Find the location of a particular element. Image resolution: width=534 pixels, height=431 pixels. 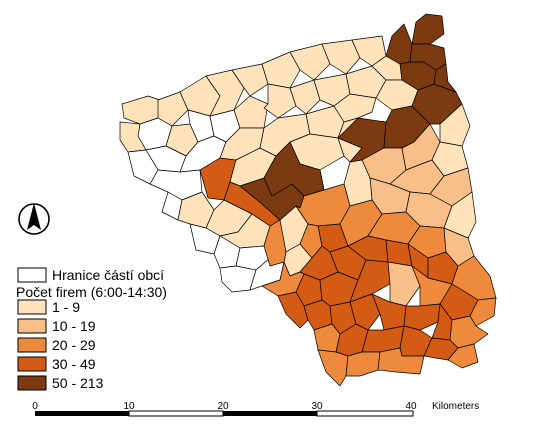

scale-tick-label: 40 is located at coordinates (411, 406).